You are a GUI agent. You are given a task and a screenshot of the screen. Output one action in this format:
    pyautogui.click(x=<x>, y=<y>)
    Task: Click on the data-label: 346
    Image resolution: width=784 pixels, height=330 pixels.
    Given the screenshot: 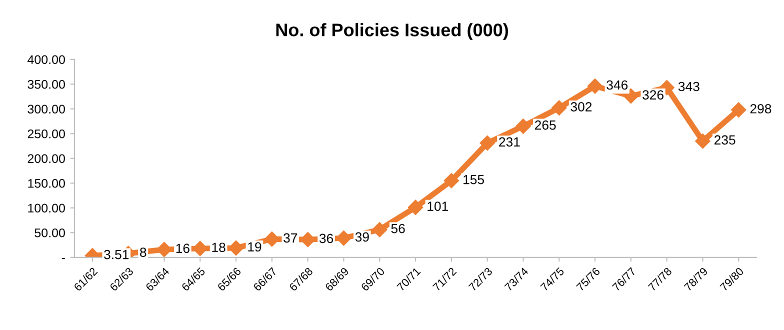 What is the action you would take?
    pyautogui.click(x=617, y=85)
    